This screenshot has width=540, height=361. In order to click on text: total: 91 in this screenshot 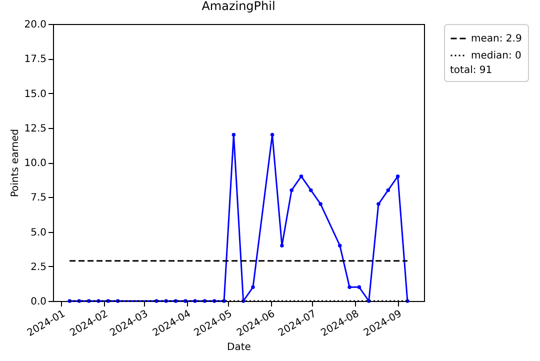, I will do `click(471, 70)`.